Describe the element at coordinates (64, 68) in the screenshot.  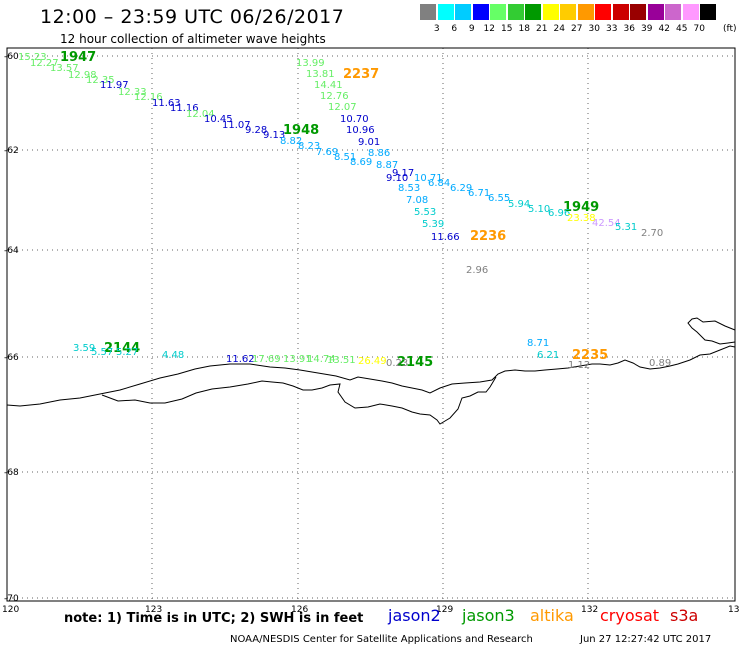
I see `wave-height-value: 13.57` at that location.